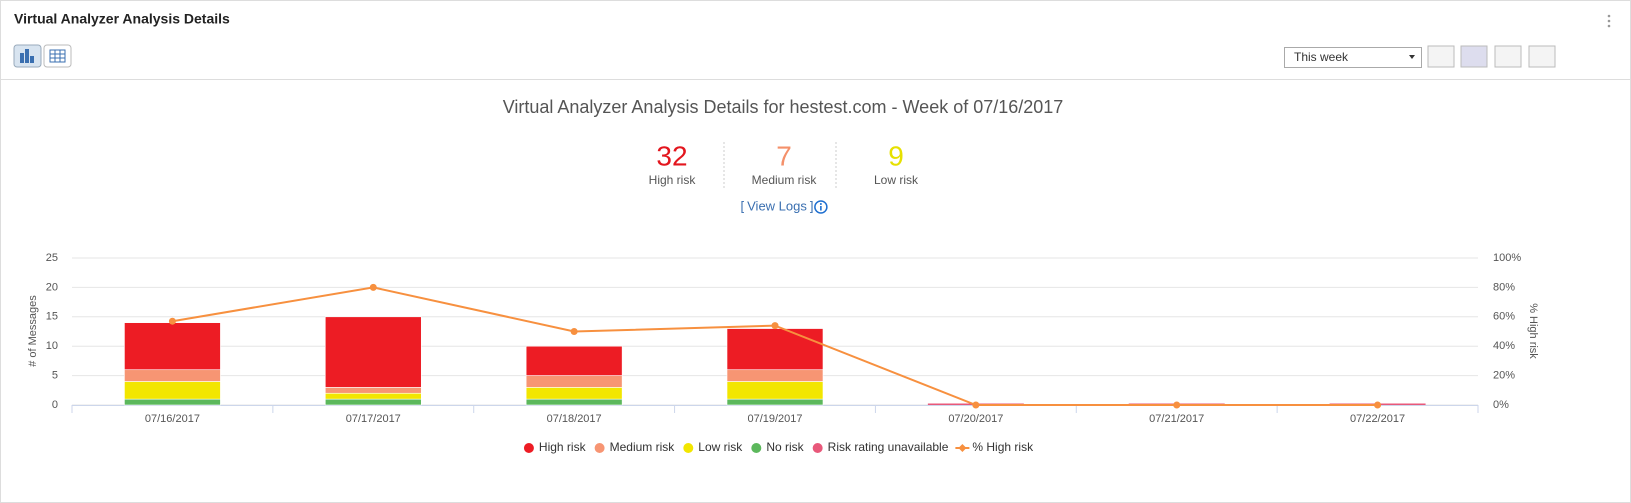 This screenshot has height=503, width=1631. Describe the element at coordinates (574, 419) in the screenshot. I see `x-tick-label: 07/18/2017` at that location.